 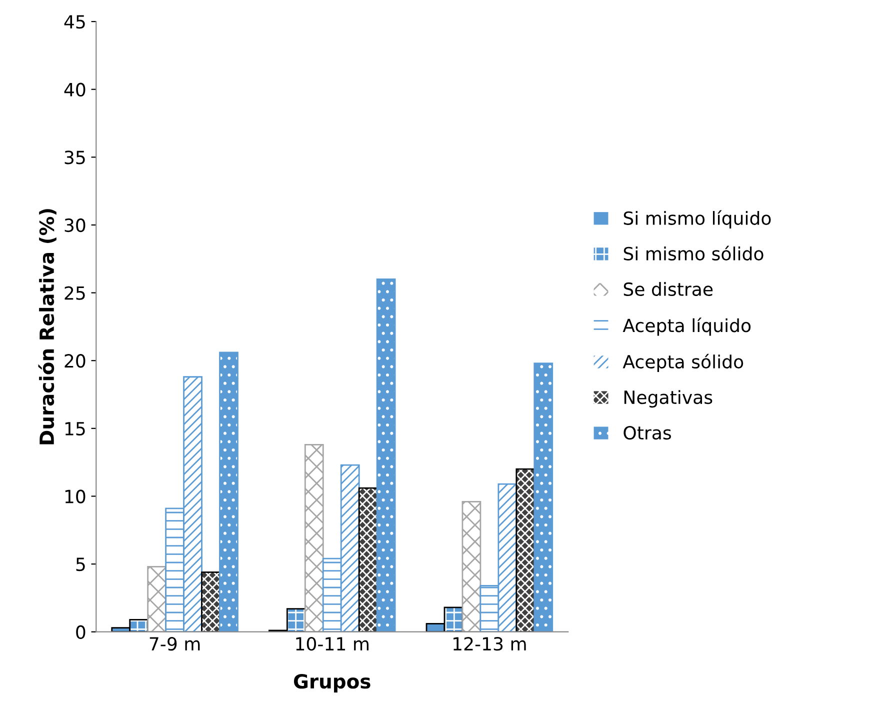 What do you see at coordinates (686, 327) in the screenshot?
I see `legend-label: Acepta líquido` at bounding box center [686, 327].